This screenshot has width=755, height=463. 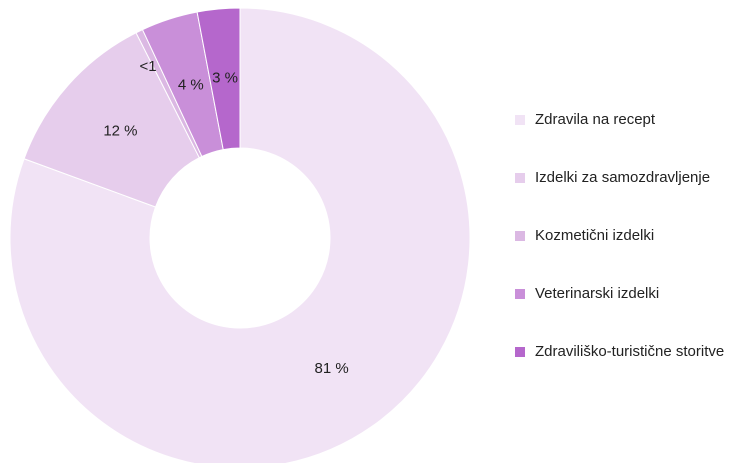 I want to click on legend-item: Kozmetični izdelki, so click(x=634, y=255).